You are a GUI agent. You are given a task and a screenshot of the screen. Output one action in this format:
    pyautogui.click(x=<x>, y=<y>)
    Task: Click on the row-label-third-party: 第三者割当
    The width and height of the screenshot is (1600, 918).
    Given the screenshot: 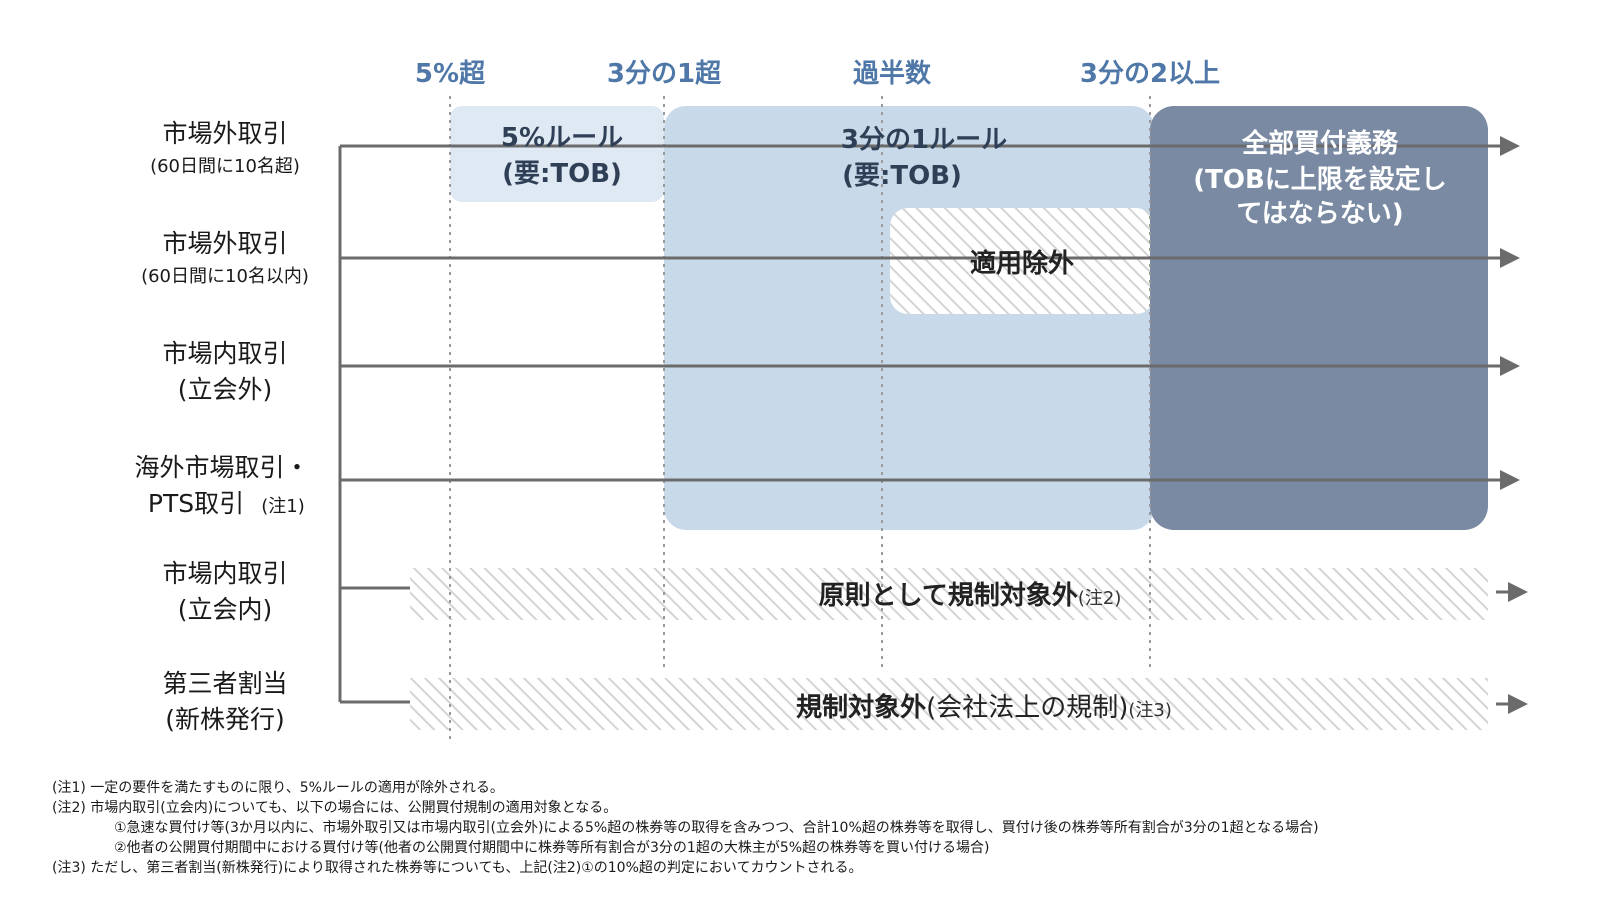 What is the action you would take?
    pyautogui.click(x=224, y=683)
    